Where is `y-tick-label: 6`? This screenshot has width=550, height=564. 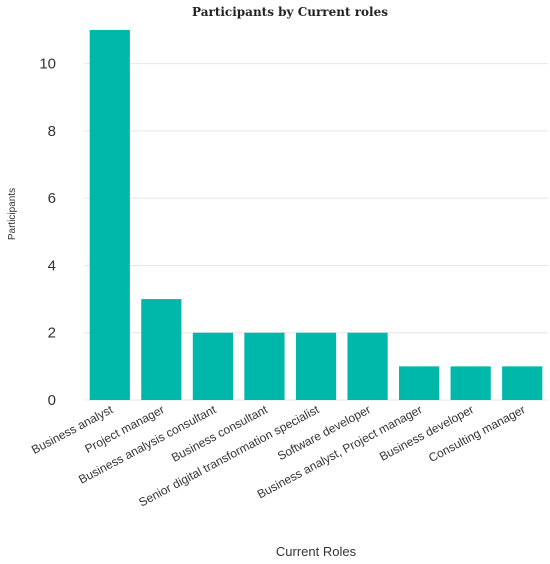 y-tick-label: 6 is located at coordinates (52, 198).